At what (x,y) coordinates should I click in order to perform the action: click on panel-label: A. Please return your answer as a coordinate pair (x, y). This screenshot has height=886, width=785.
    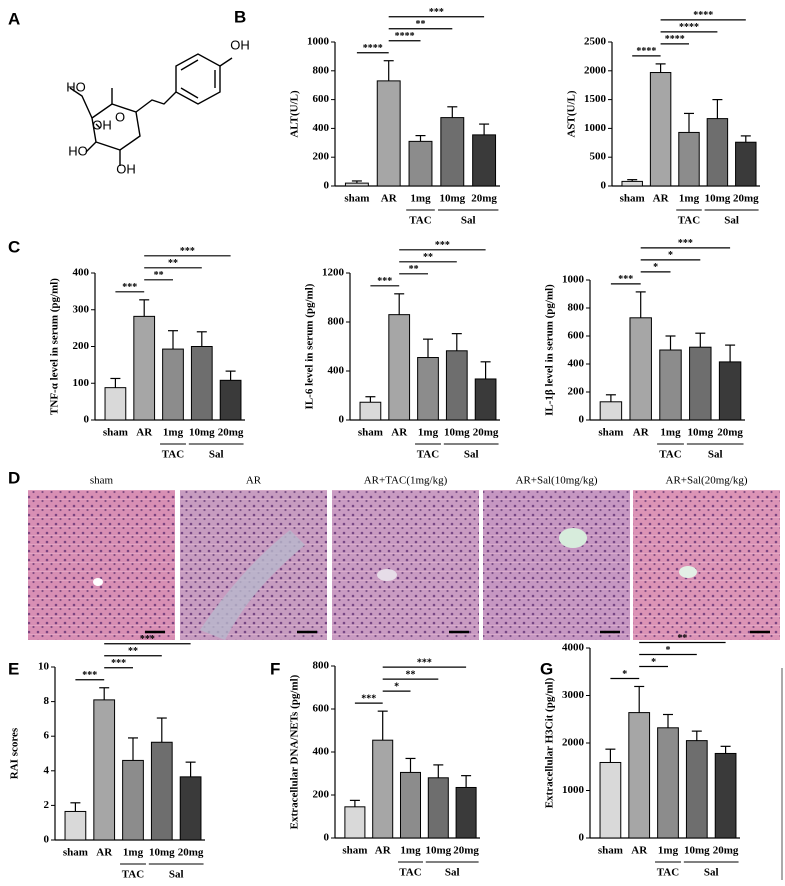
    Looking at the image, I should click on (14, 18).